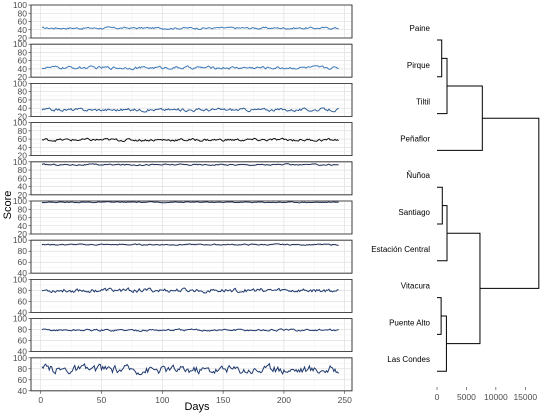  What do you see at coordinates (223, 400) in the screenshot?
I see `x-tick-label: 150` at bounding box center [223, 400].